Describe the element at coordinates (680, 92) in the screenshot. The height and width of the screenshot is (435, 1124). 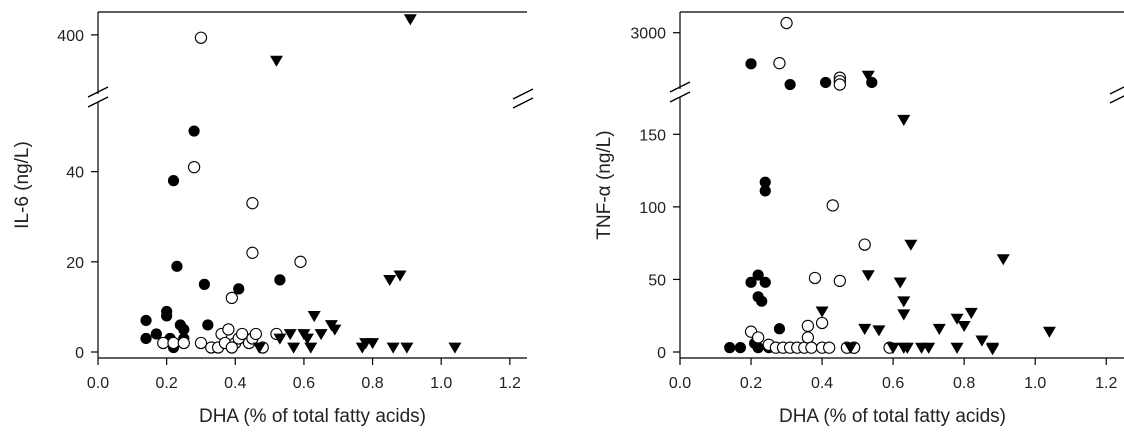
I see `axis-break-mark` at that location.